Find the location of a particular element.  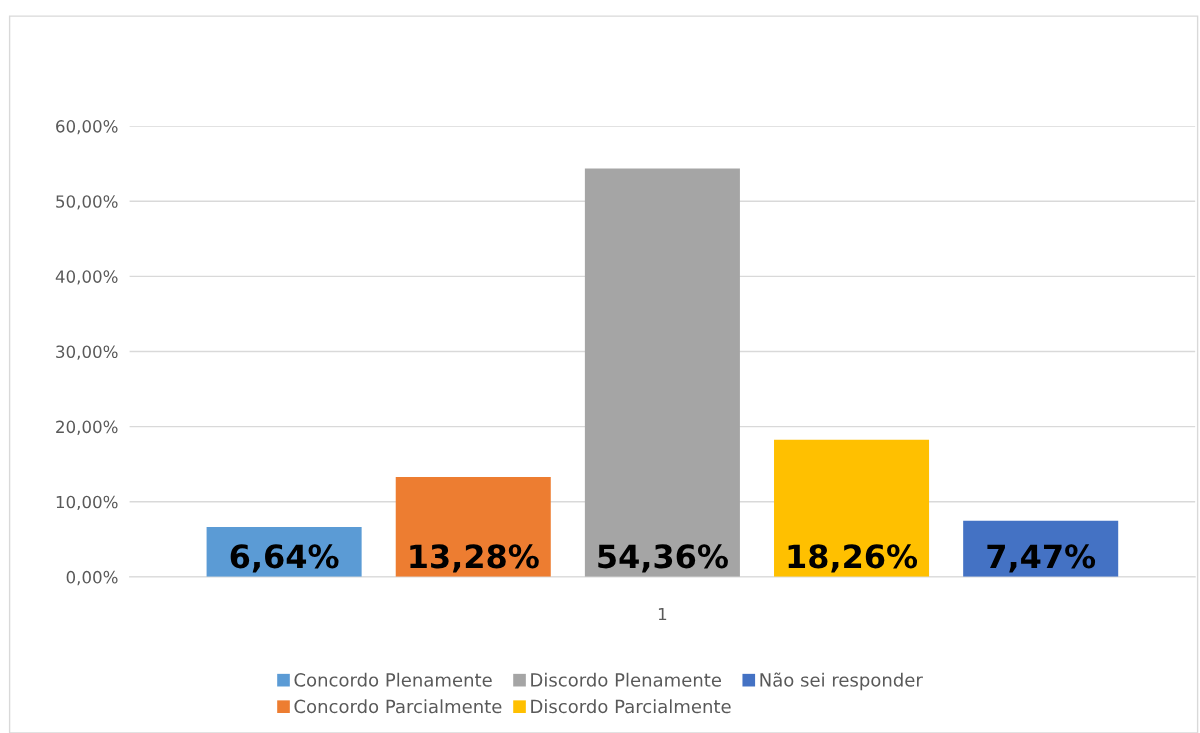

data-label: 54,36% is located at coordinates (663, 558).